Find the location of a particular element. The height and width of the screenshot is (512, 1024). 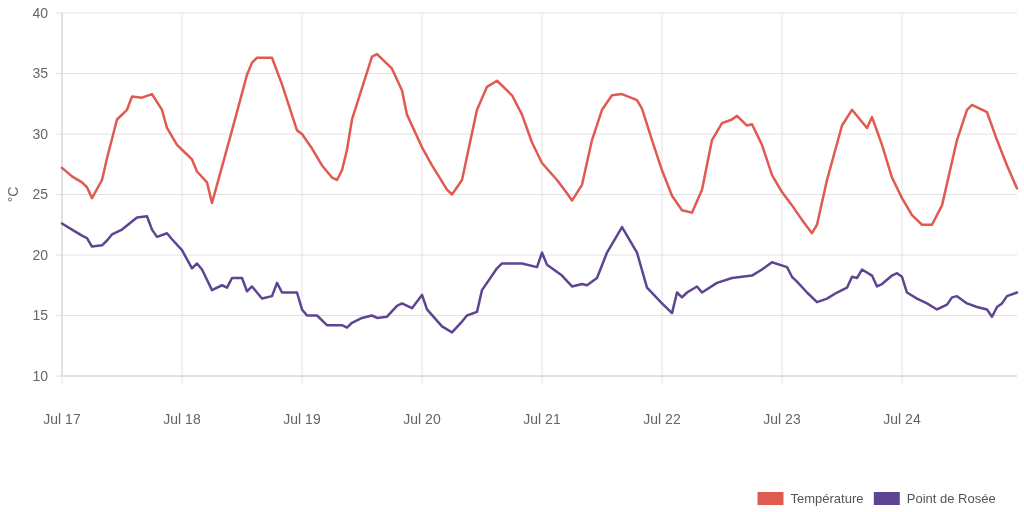

y-tick-label: 10 is located at coordinates (40, 375).